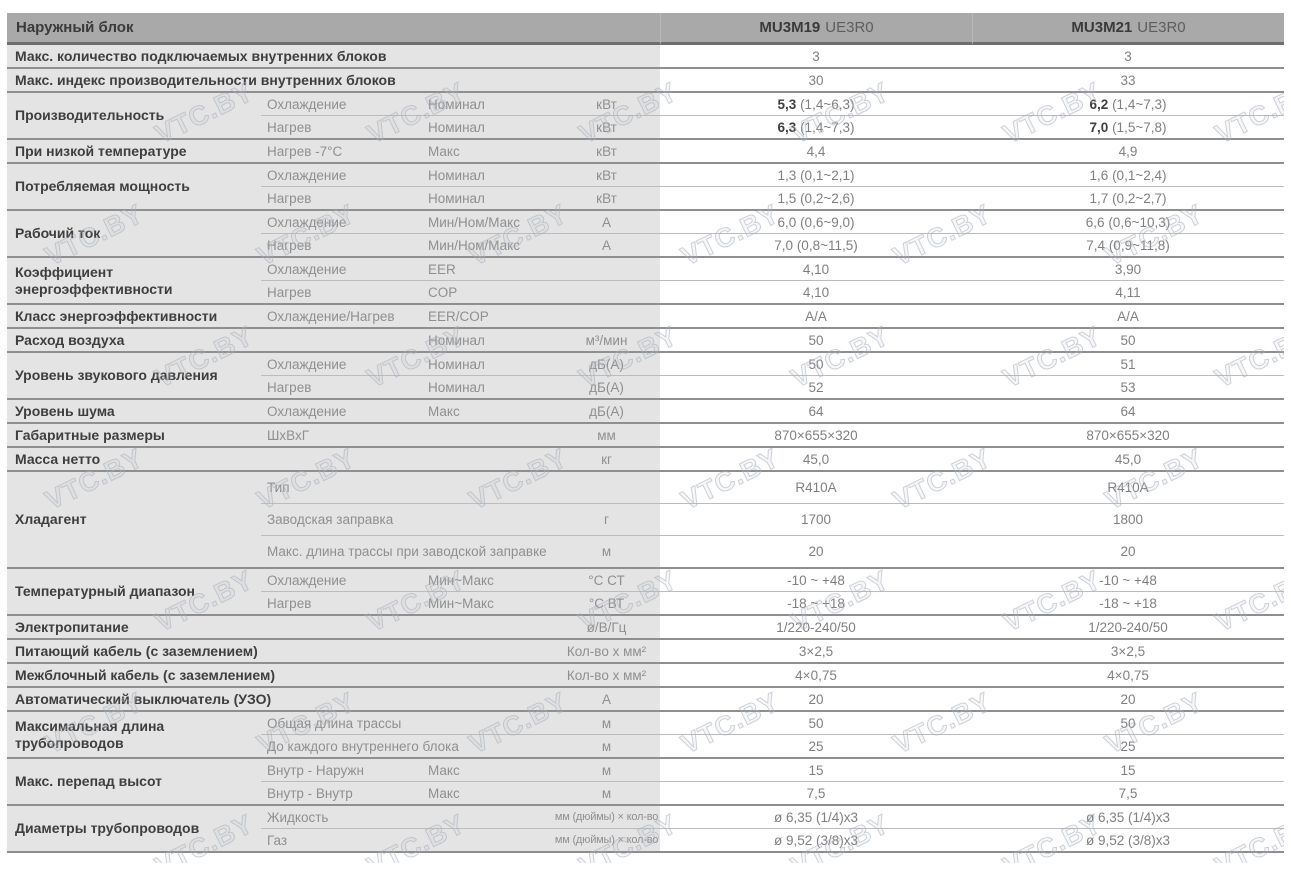 Image resolution: width=1291 pixels, height=876 pixels. I want to click on value-cell-mu3m19: 15, so click(816, 769).